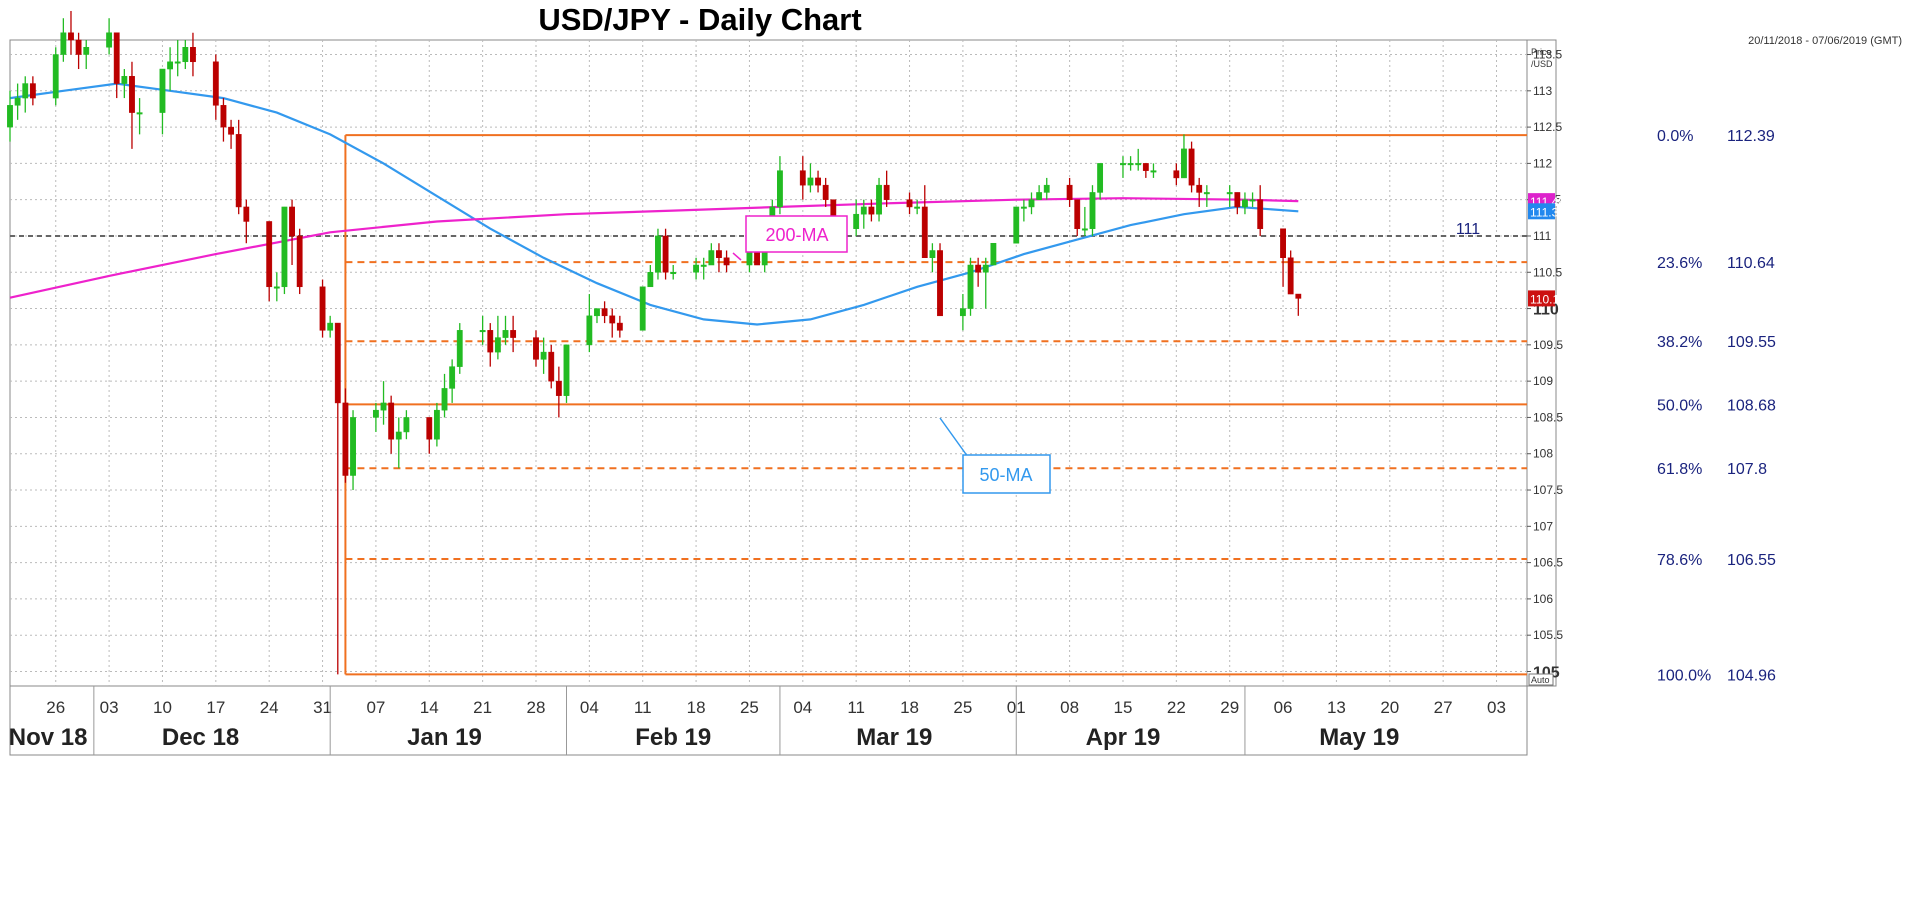 This screenshot has width=1916, height=923. I want to click on x-tick-label: 07, so click(375, 707).